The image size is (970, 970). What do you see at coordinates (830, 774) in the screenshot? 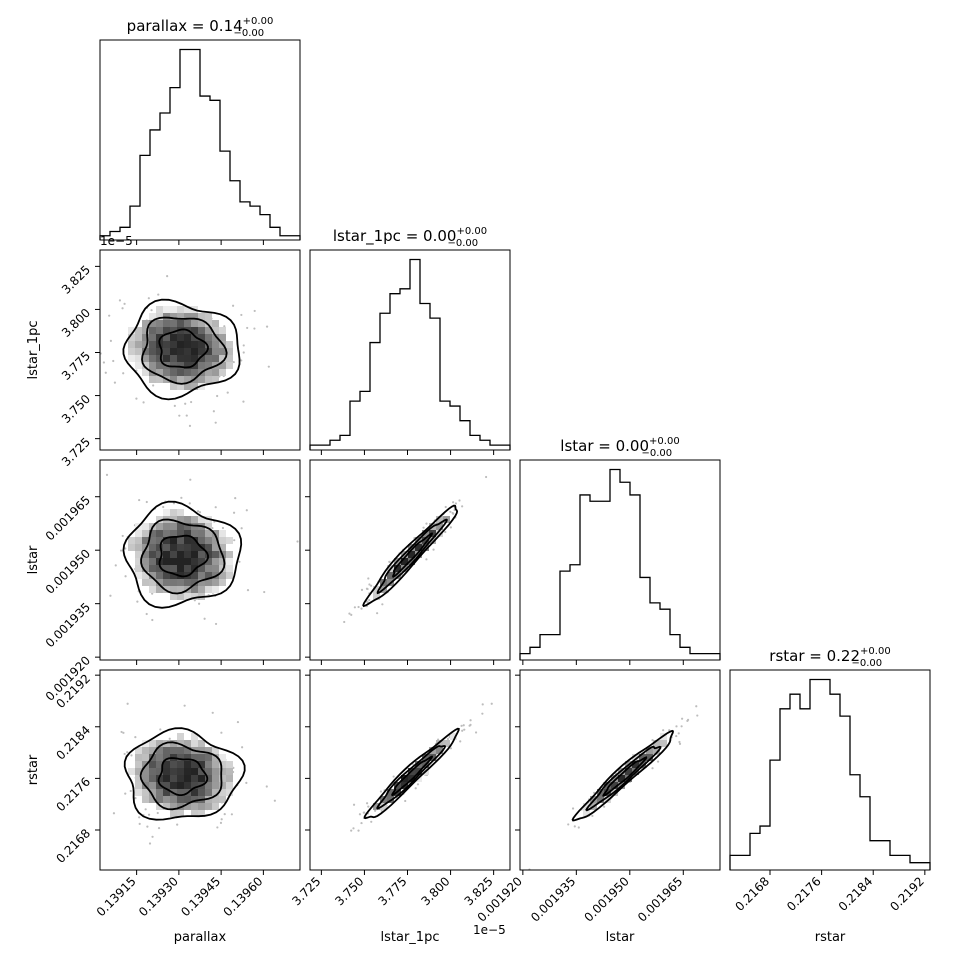
I see `hist-rstar` at bounding box center [830, 774].